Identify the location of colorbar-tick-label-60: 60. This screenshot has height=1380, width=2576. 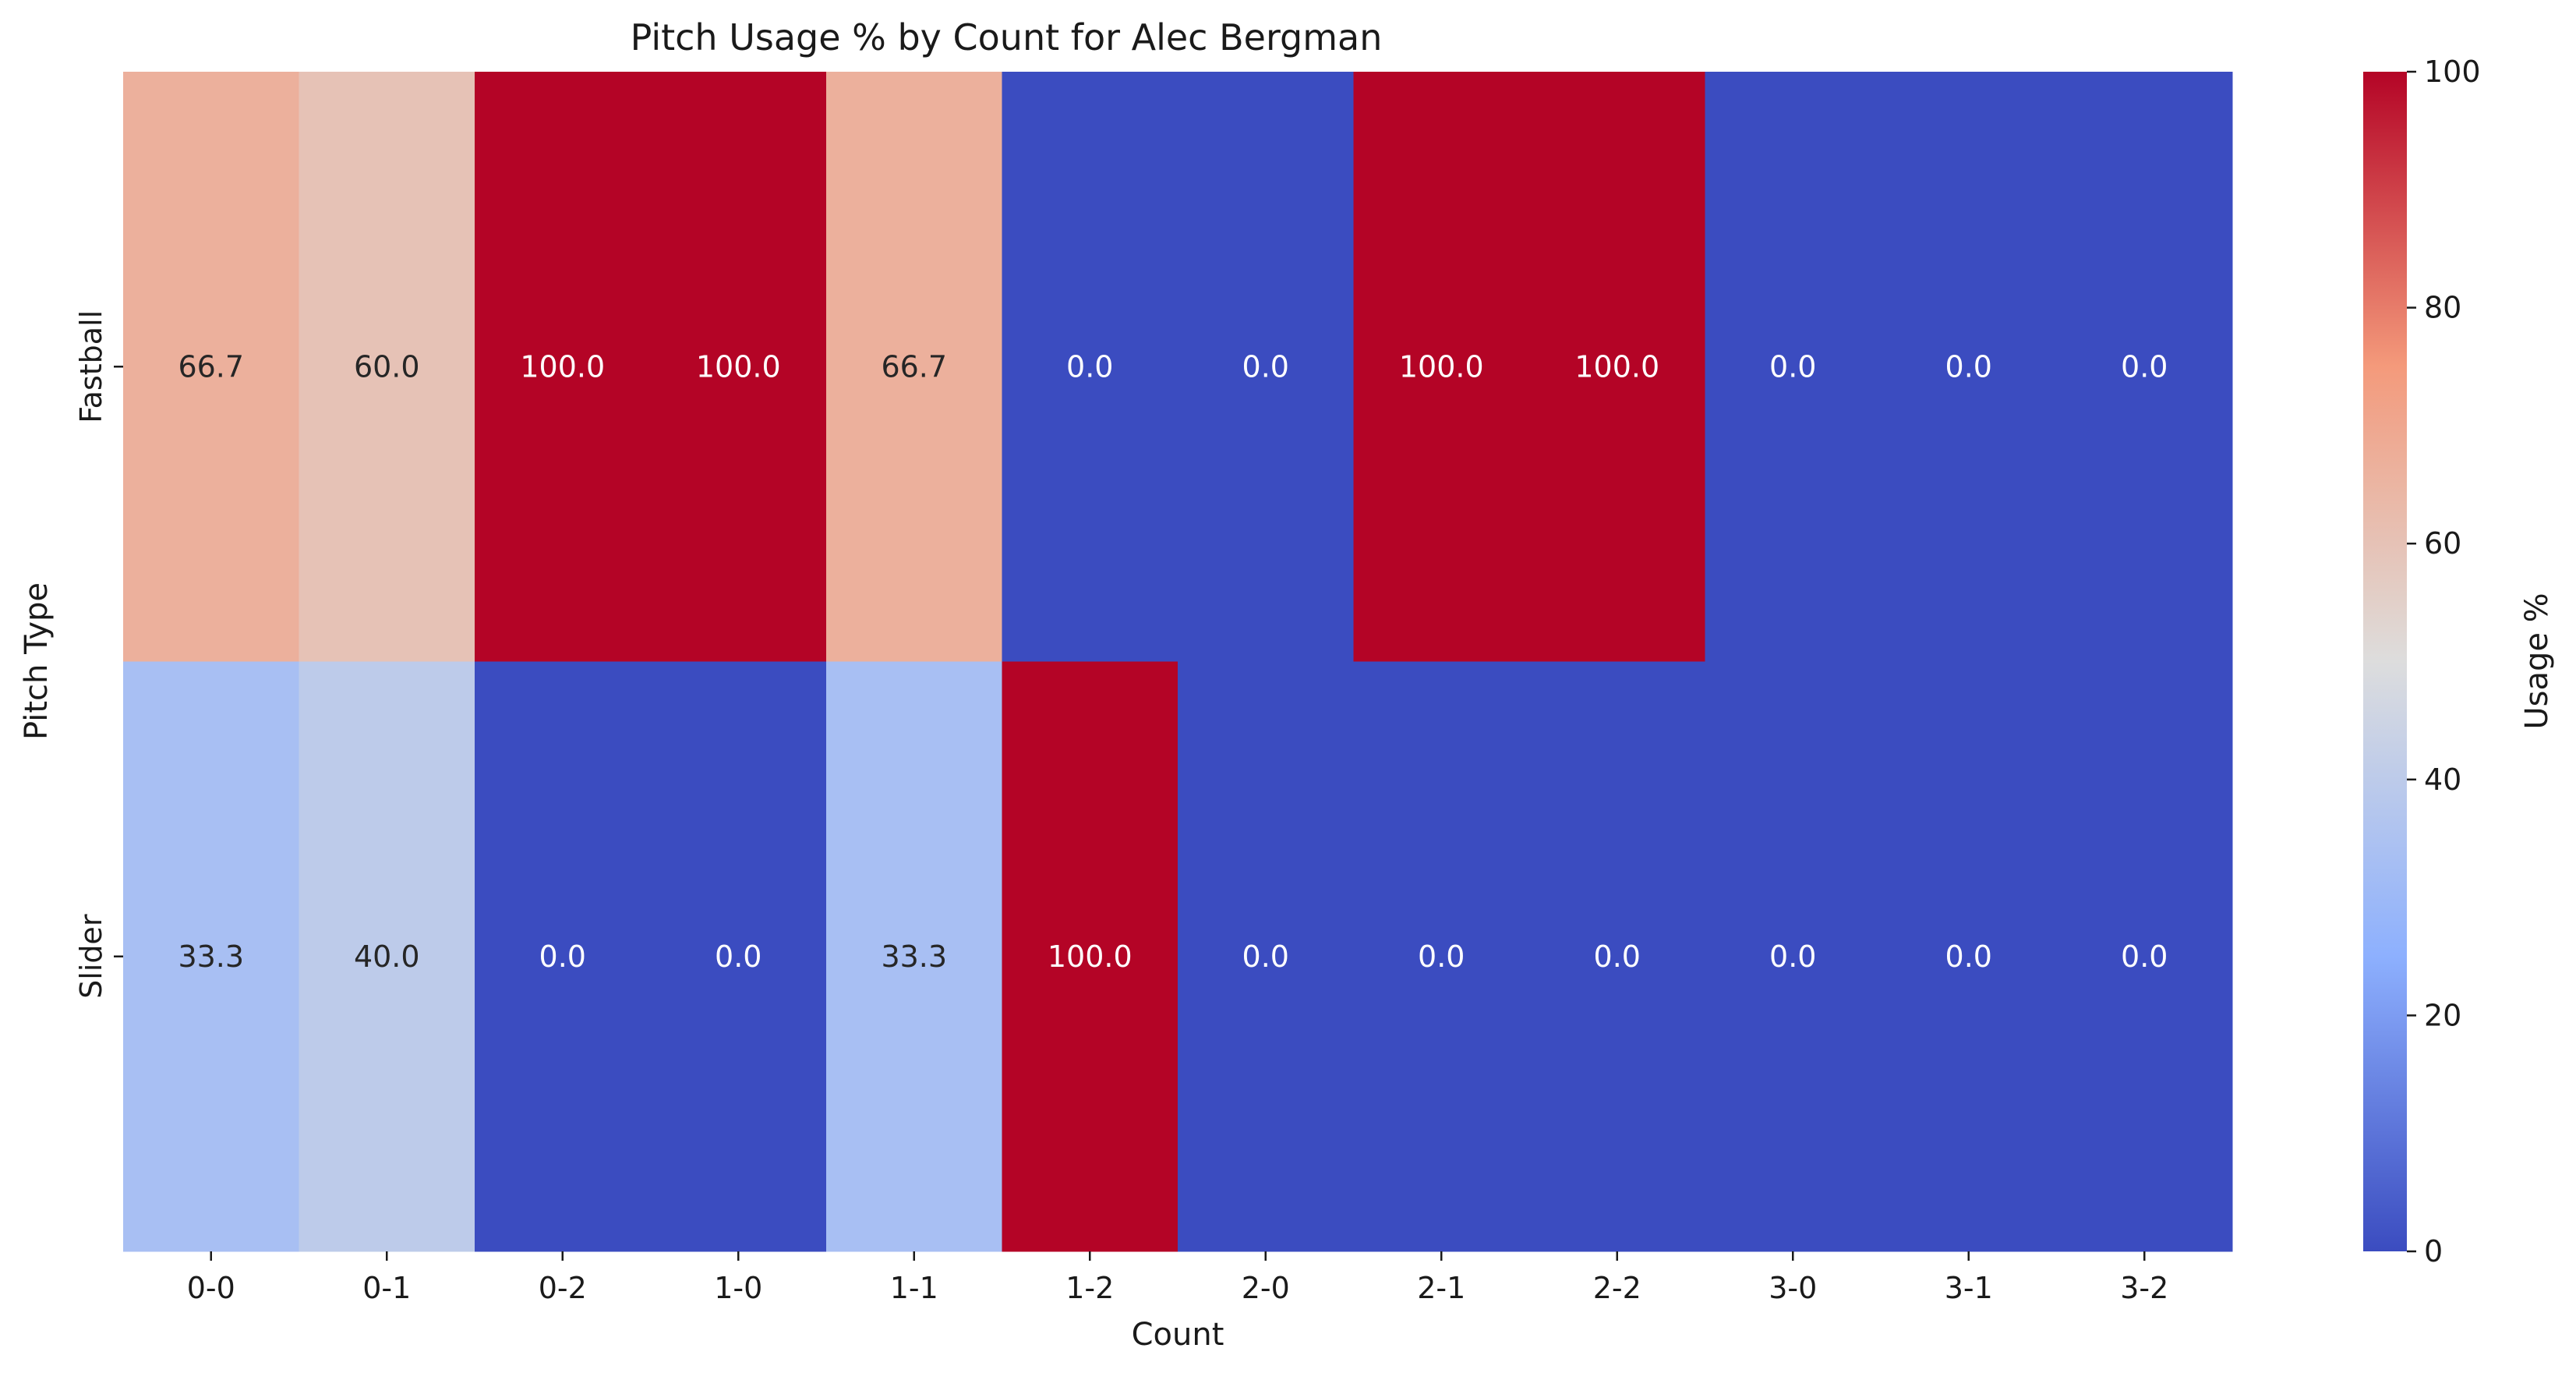
(2442, 543).